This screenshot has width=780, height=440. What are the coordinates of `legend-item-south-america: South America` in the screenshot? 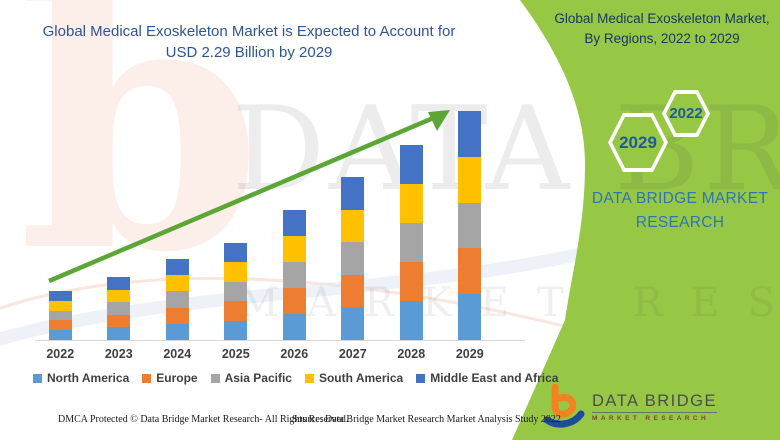 It's located at (354, 378).